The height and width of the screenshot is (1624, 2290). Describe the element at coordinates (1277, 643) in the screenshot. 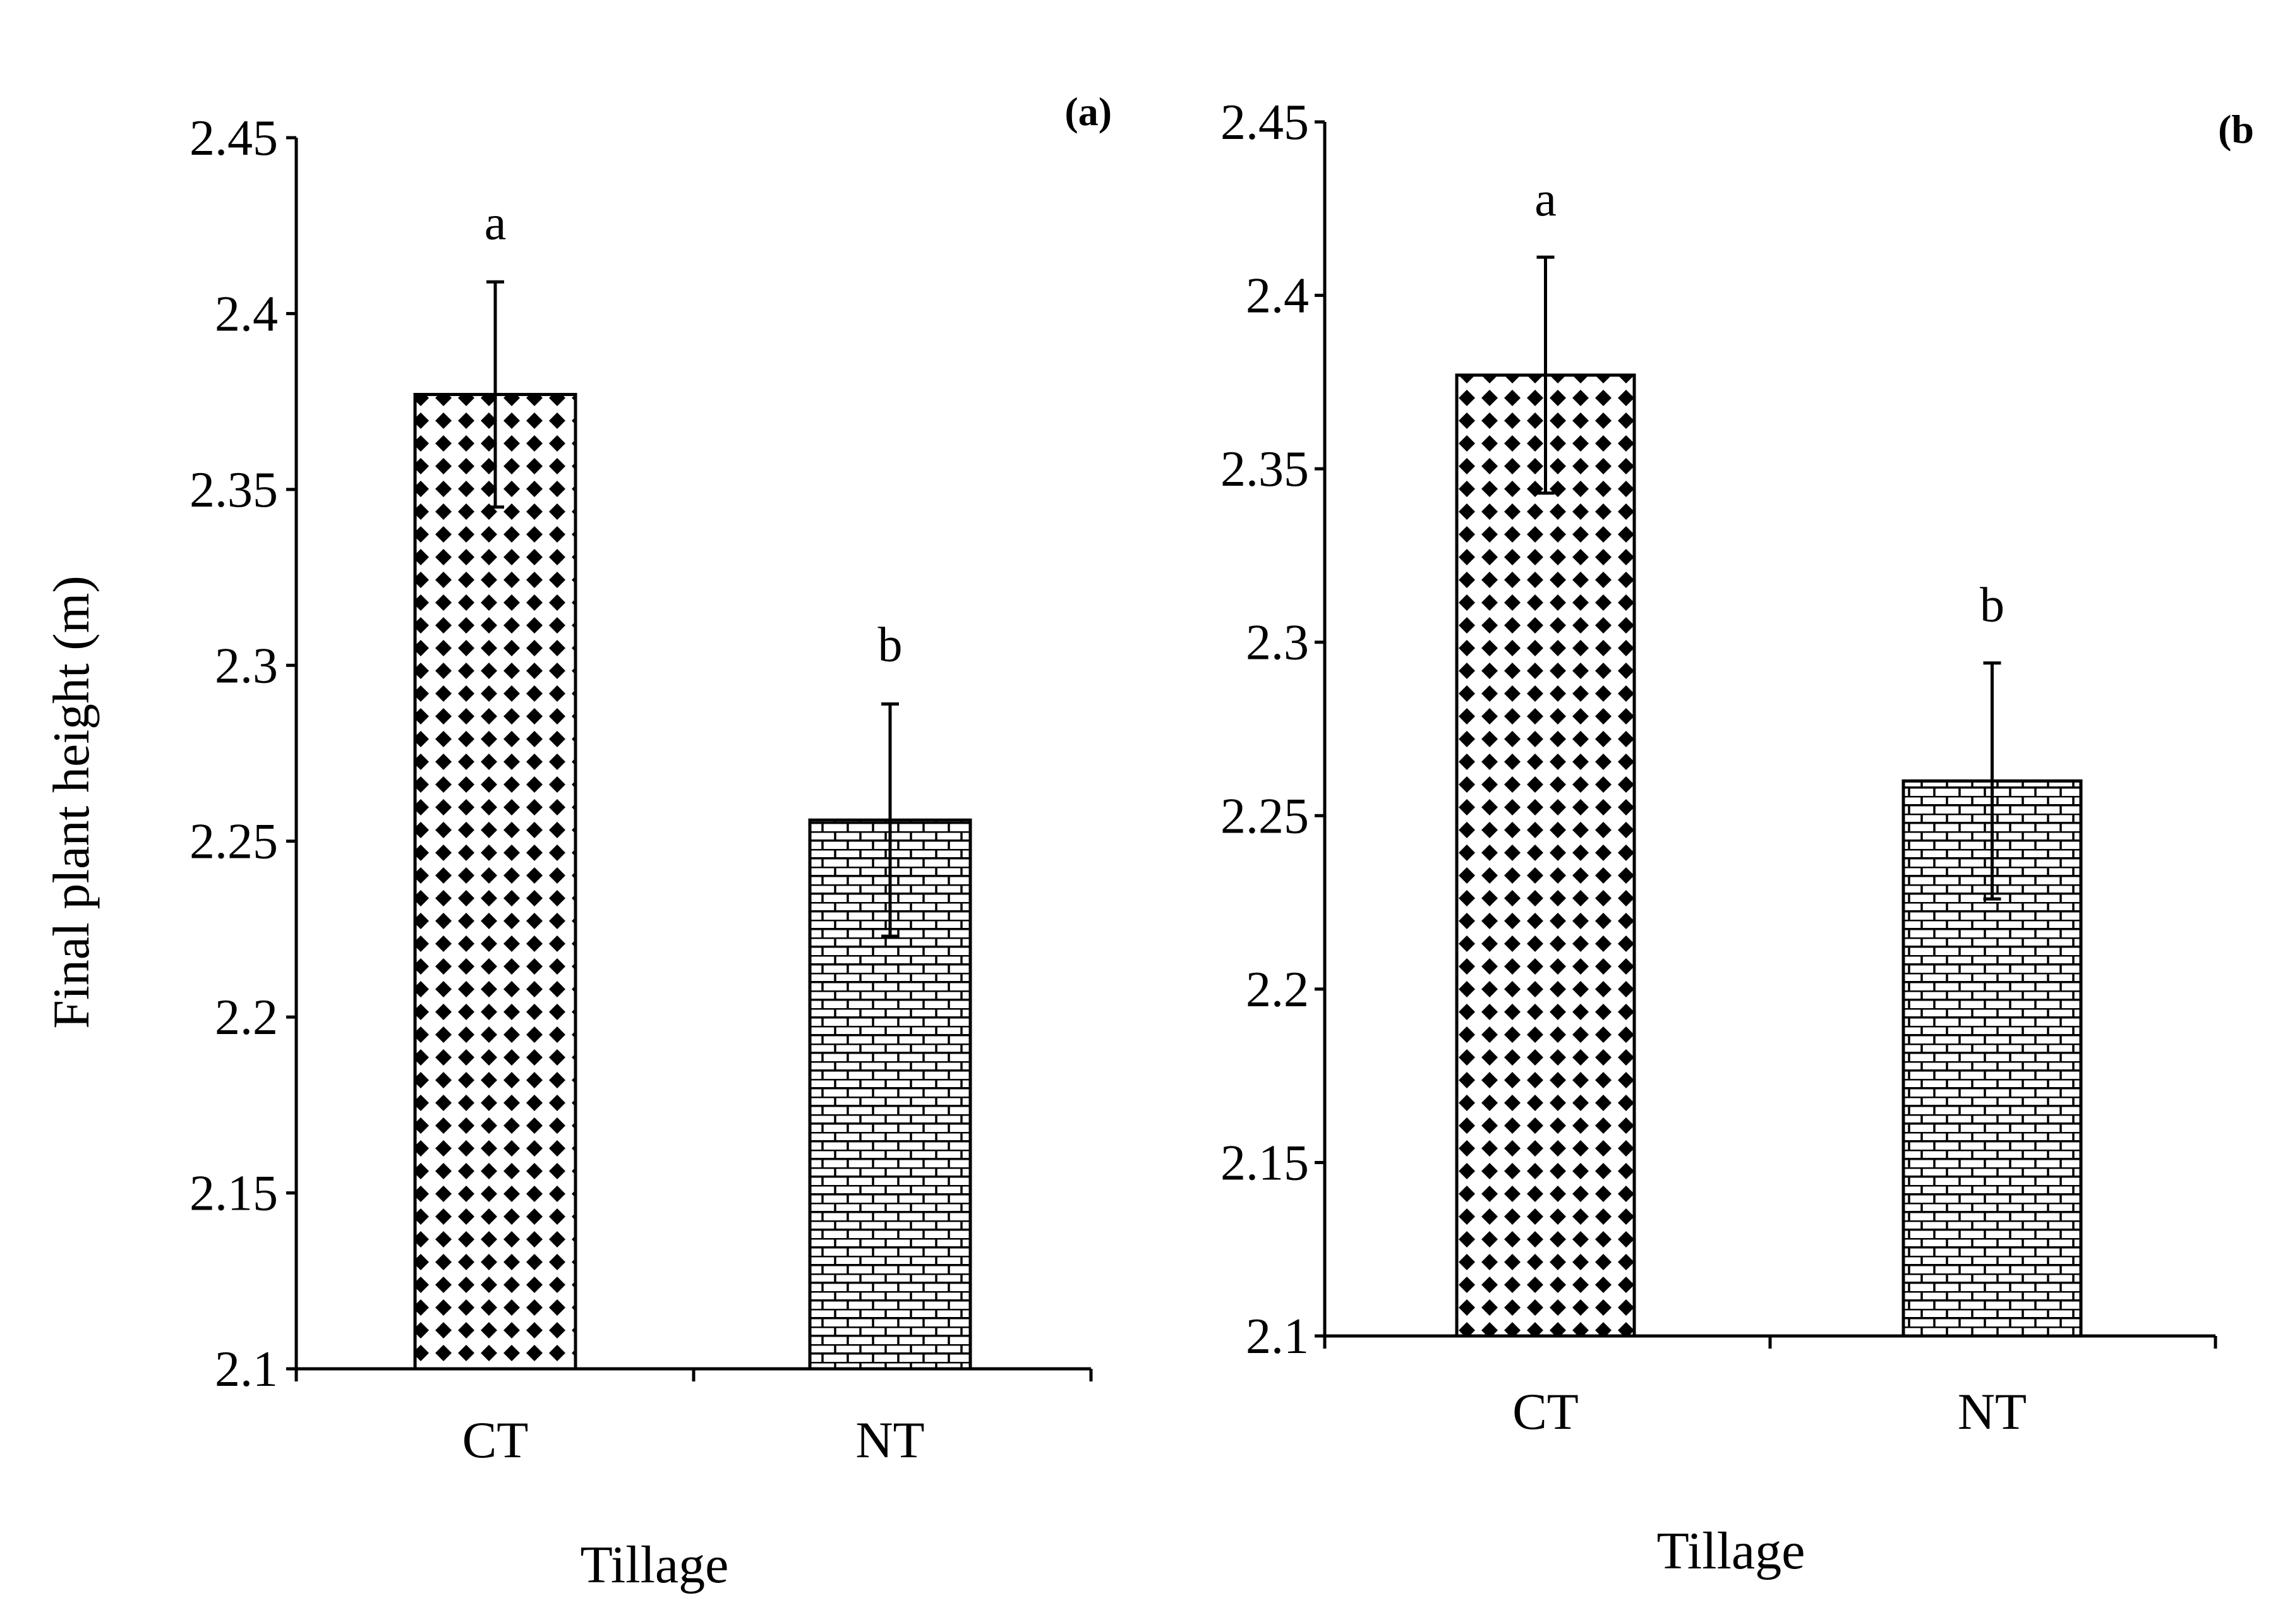

I see `panel-b-y-tick-label: 2.3` at that location.